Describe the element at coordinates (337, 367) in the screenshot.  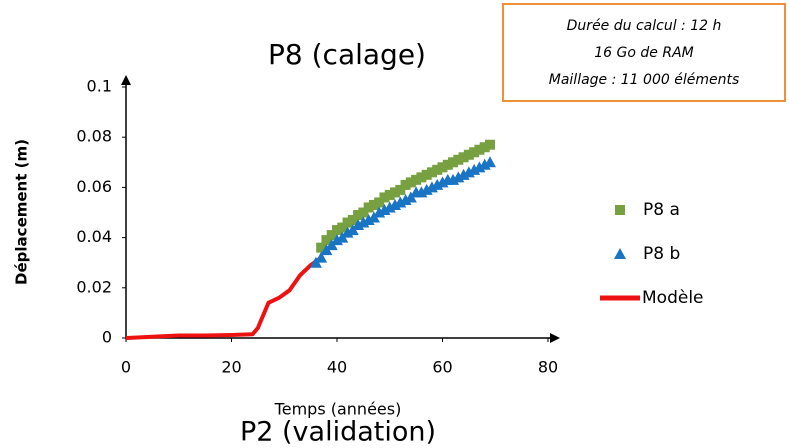
I see `x-tick-label: 40` at that location.